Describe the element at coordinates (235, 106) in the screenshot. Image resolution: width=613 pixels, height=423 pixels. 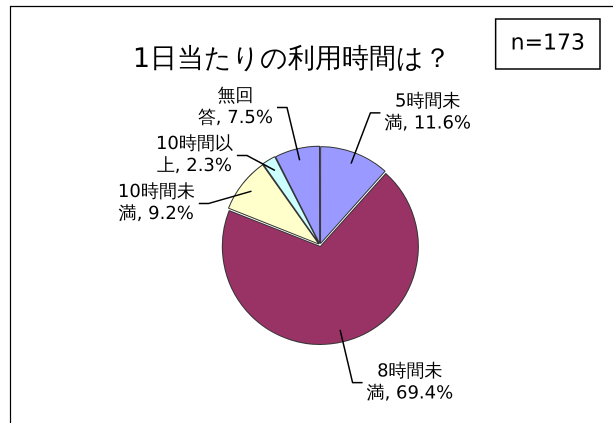
I see `slice-label: 無回答, 7.5%` at that location.